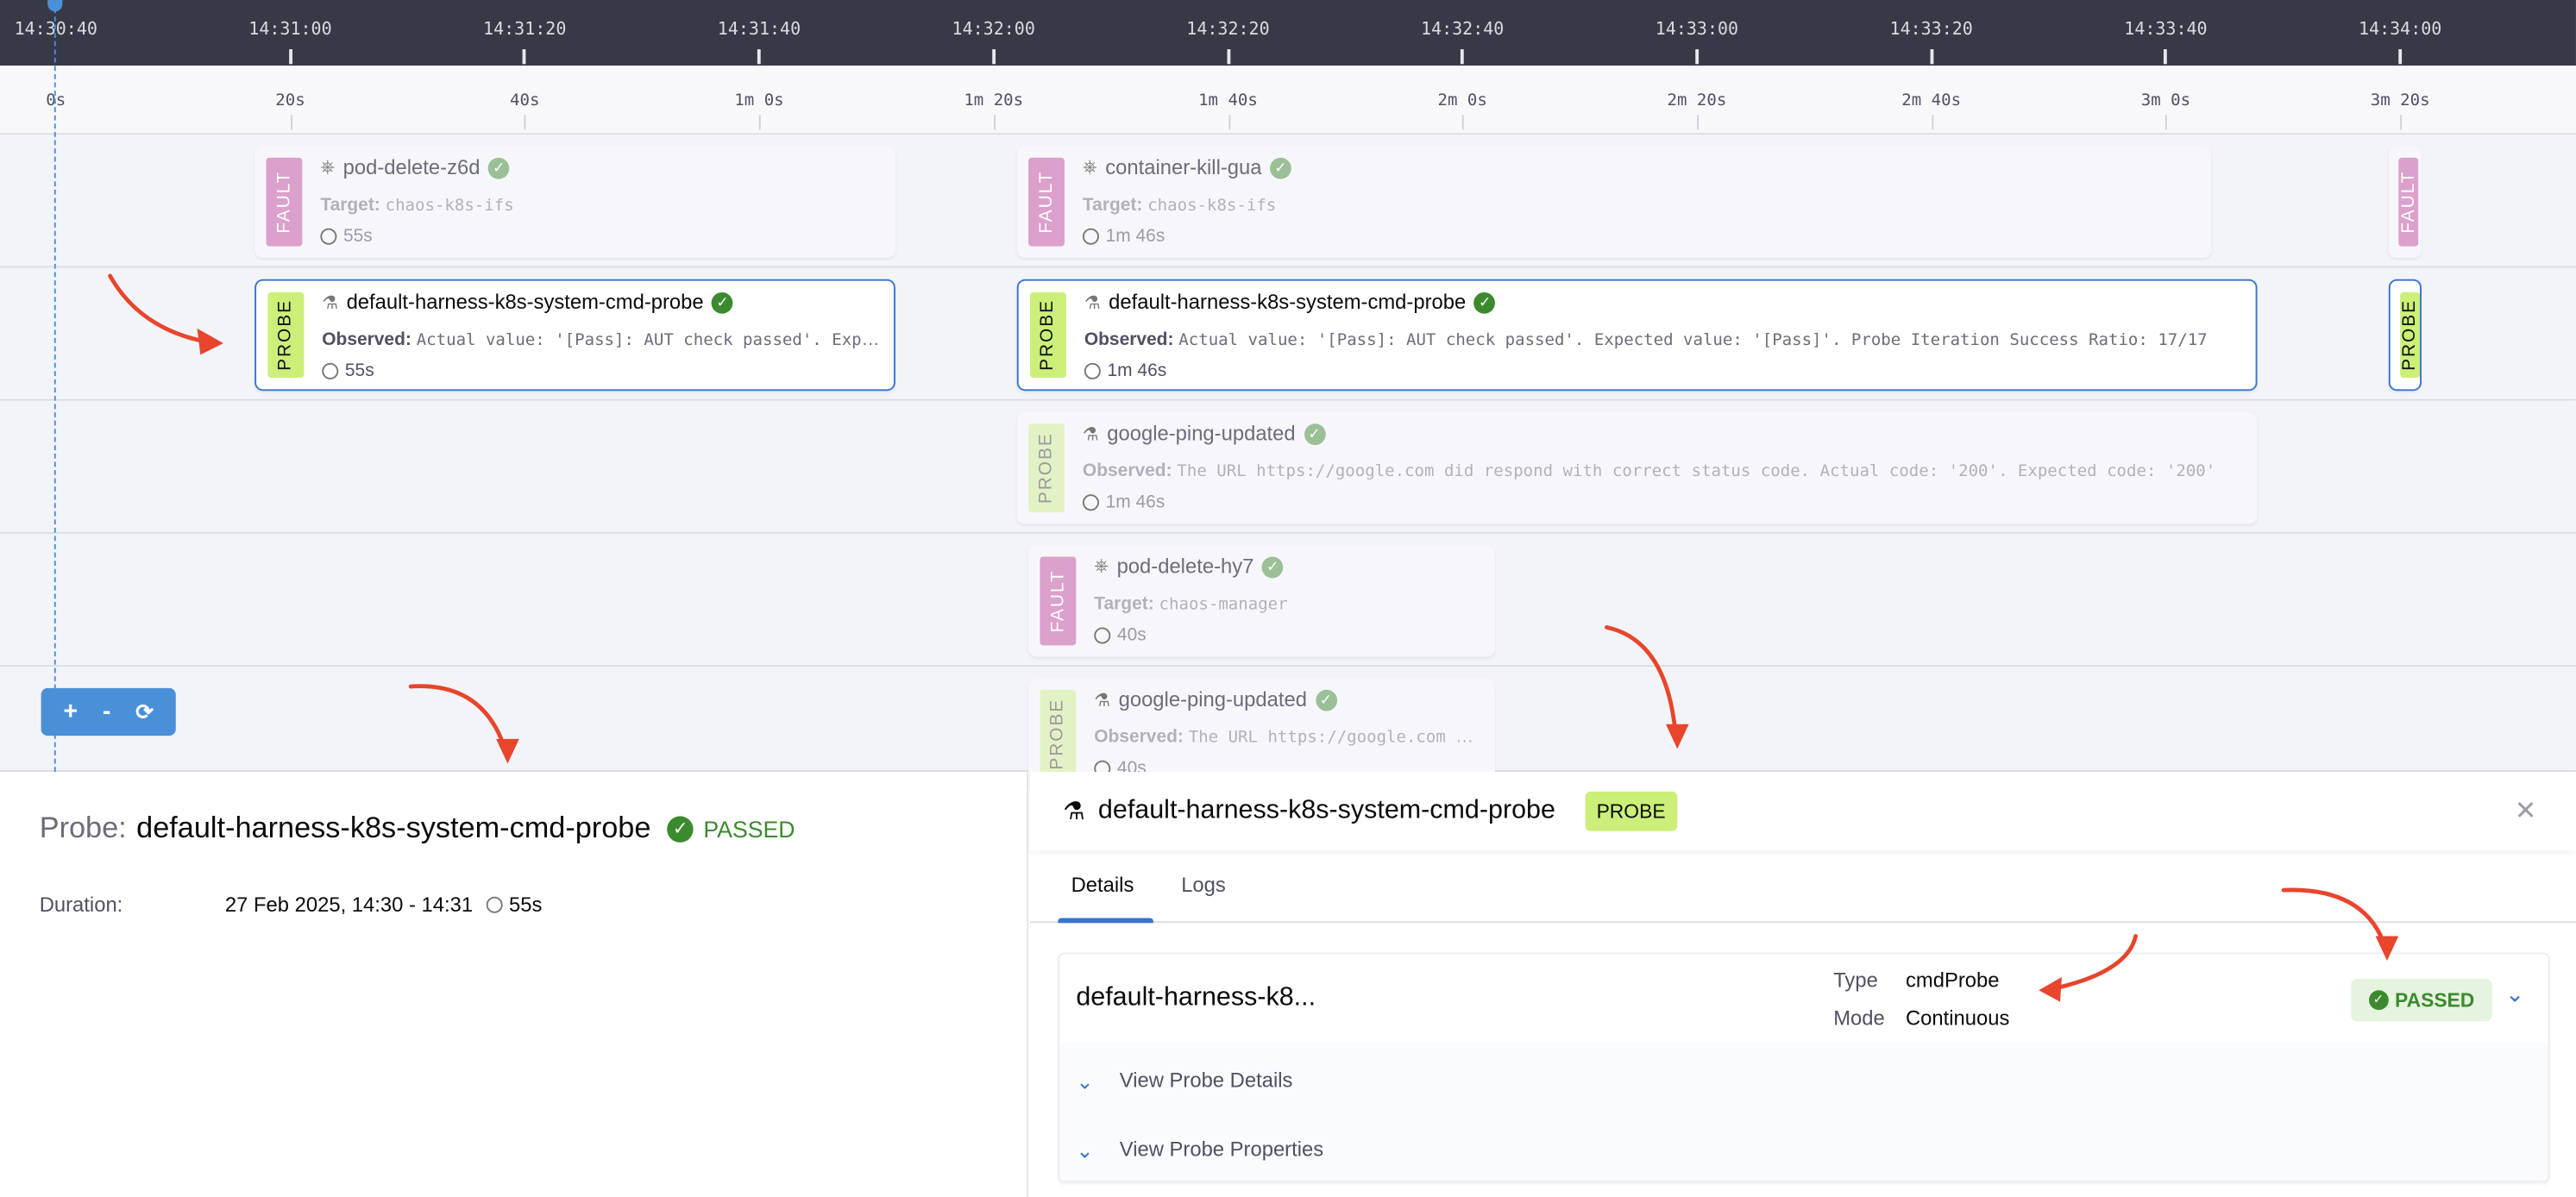  I want to click on probe-card: PROBE, so click(2405, 335).